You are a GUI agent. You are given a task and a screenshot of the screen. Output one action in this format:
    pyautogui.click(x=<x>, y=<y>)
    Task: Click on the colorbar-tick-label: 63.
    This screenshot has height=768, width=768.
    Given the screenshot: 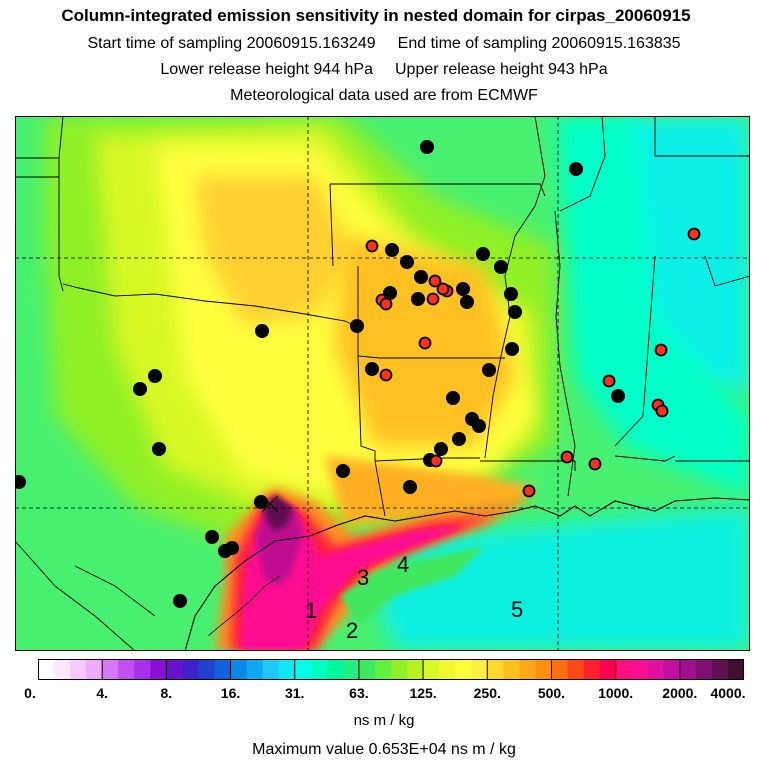 What is the action you would take?
    pyautogui.click(x=359, y=693)
    